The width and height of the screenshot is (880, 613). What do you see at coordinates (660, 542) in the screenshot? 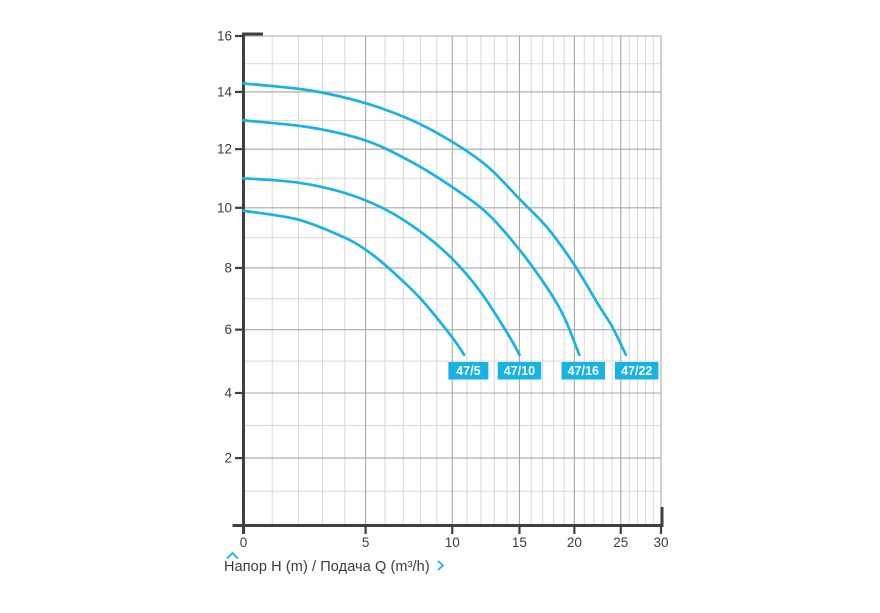
I see `x-tick-label: 30` at bounding box center [660, 542].